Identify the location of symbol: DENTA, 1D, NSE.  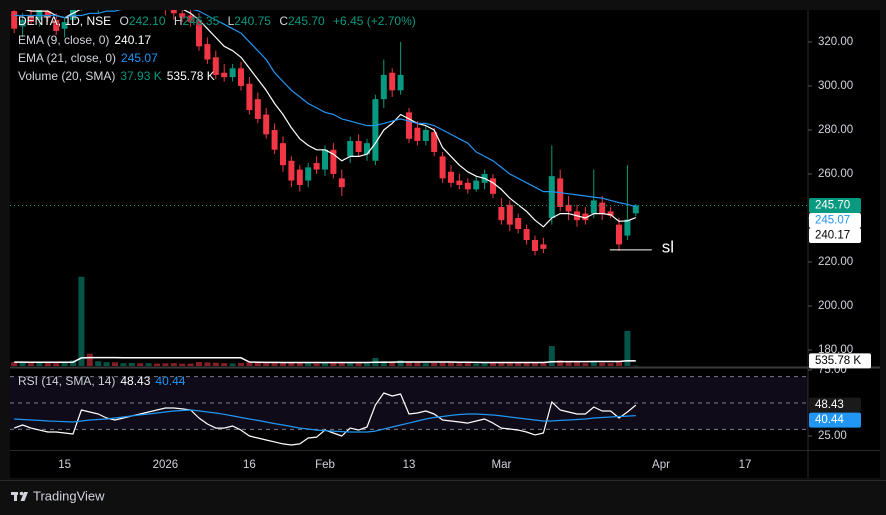
(65, 21).